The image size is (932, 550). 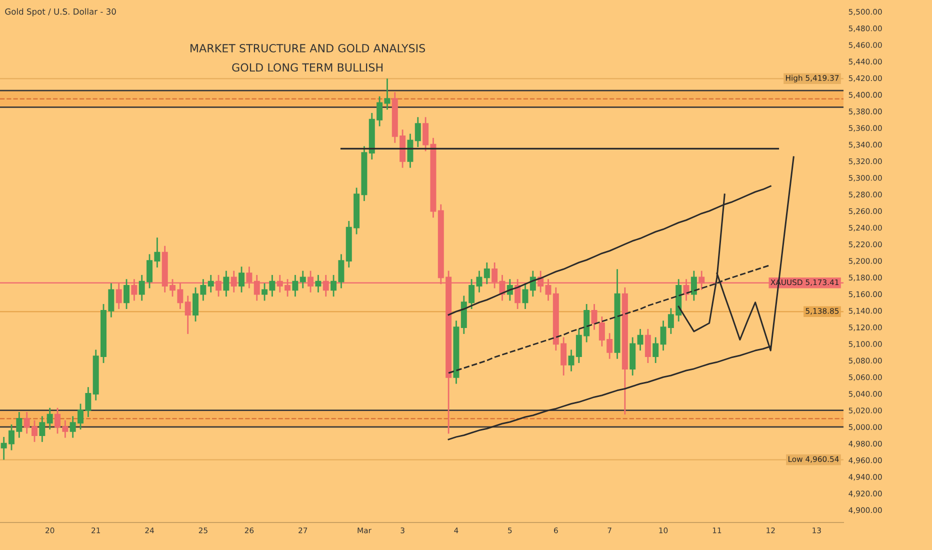 I want to click on text: GOLD LONG TERM BULLISH, so click(x=307, y=67).